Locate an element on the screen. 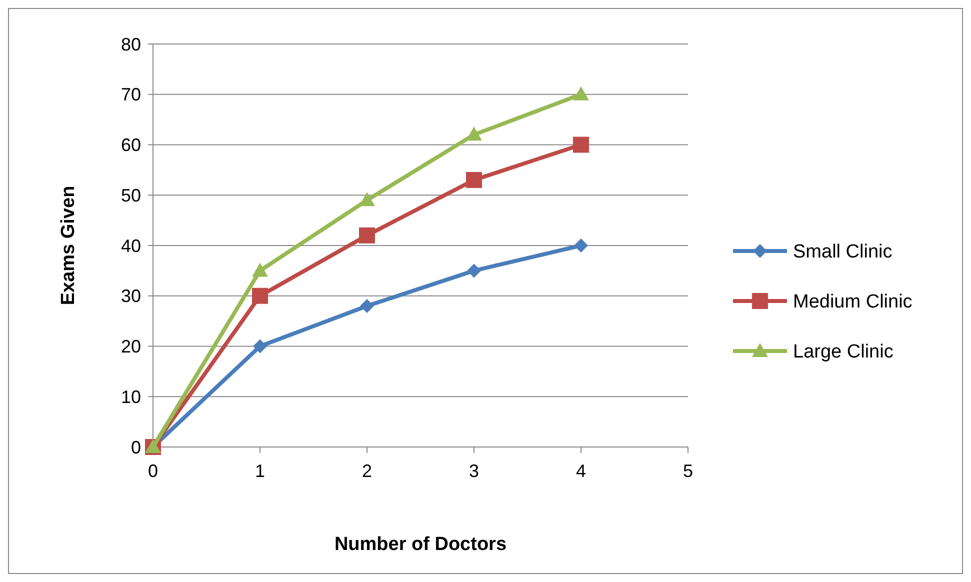 This screenshot has width=971, height=582. y-tick-label: 30 is located at coordinates (130, 296).